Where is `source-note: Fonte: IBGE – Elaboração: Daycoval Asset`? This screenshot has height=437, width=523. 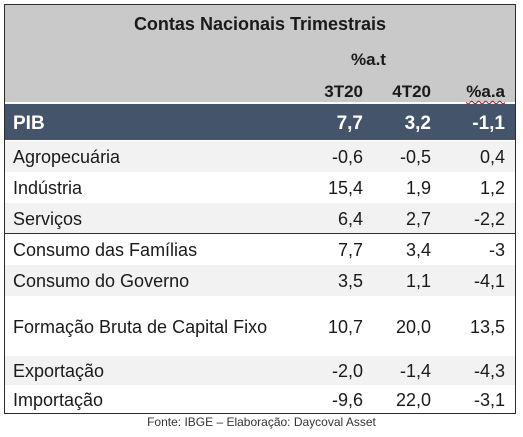
source-note: Fonte: IBGE – Elaboração: Daycoval Asset is located at coordinates (261, 422).